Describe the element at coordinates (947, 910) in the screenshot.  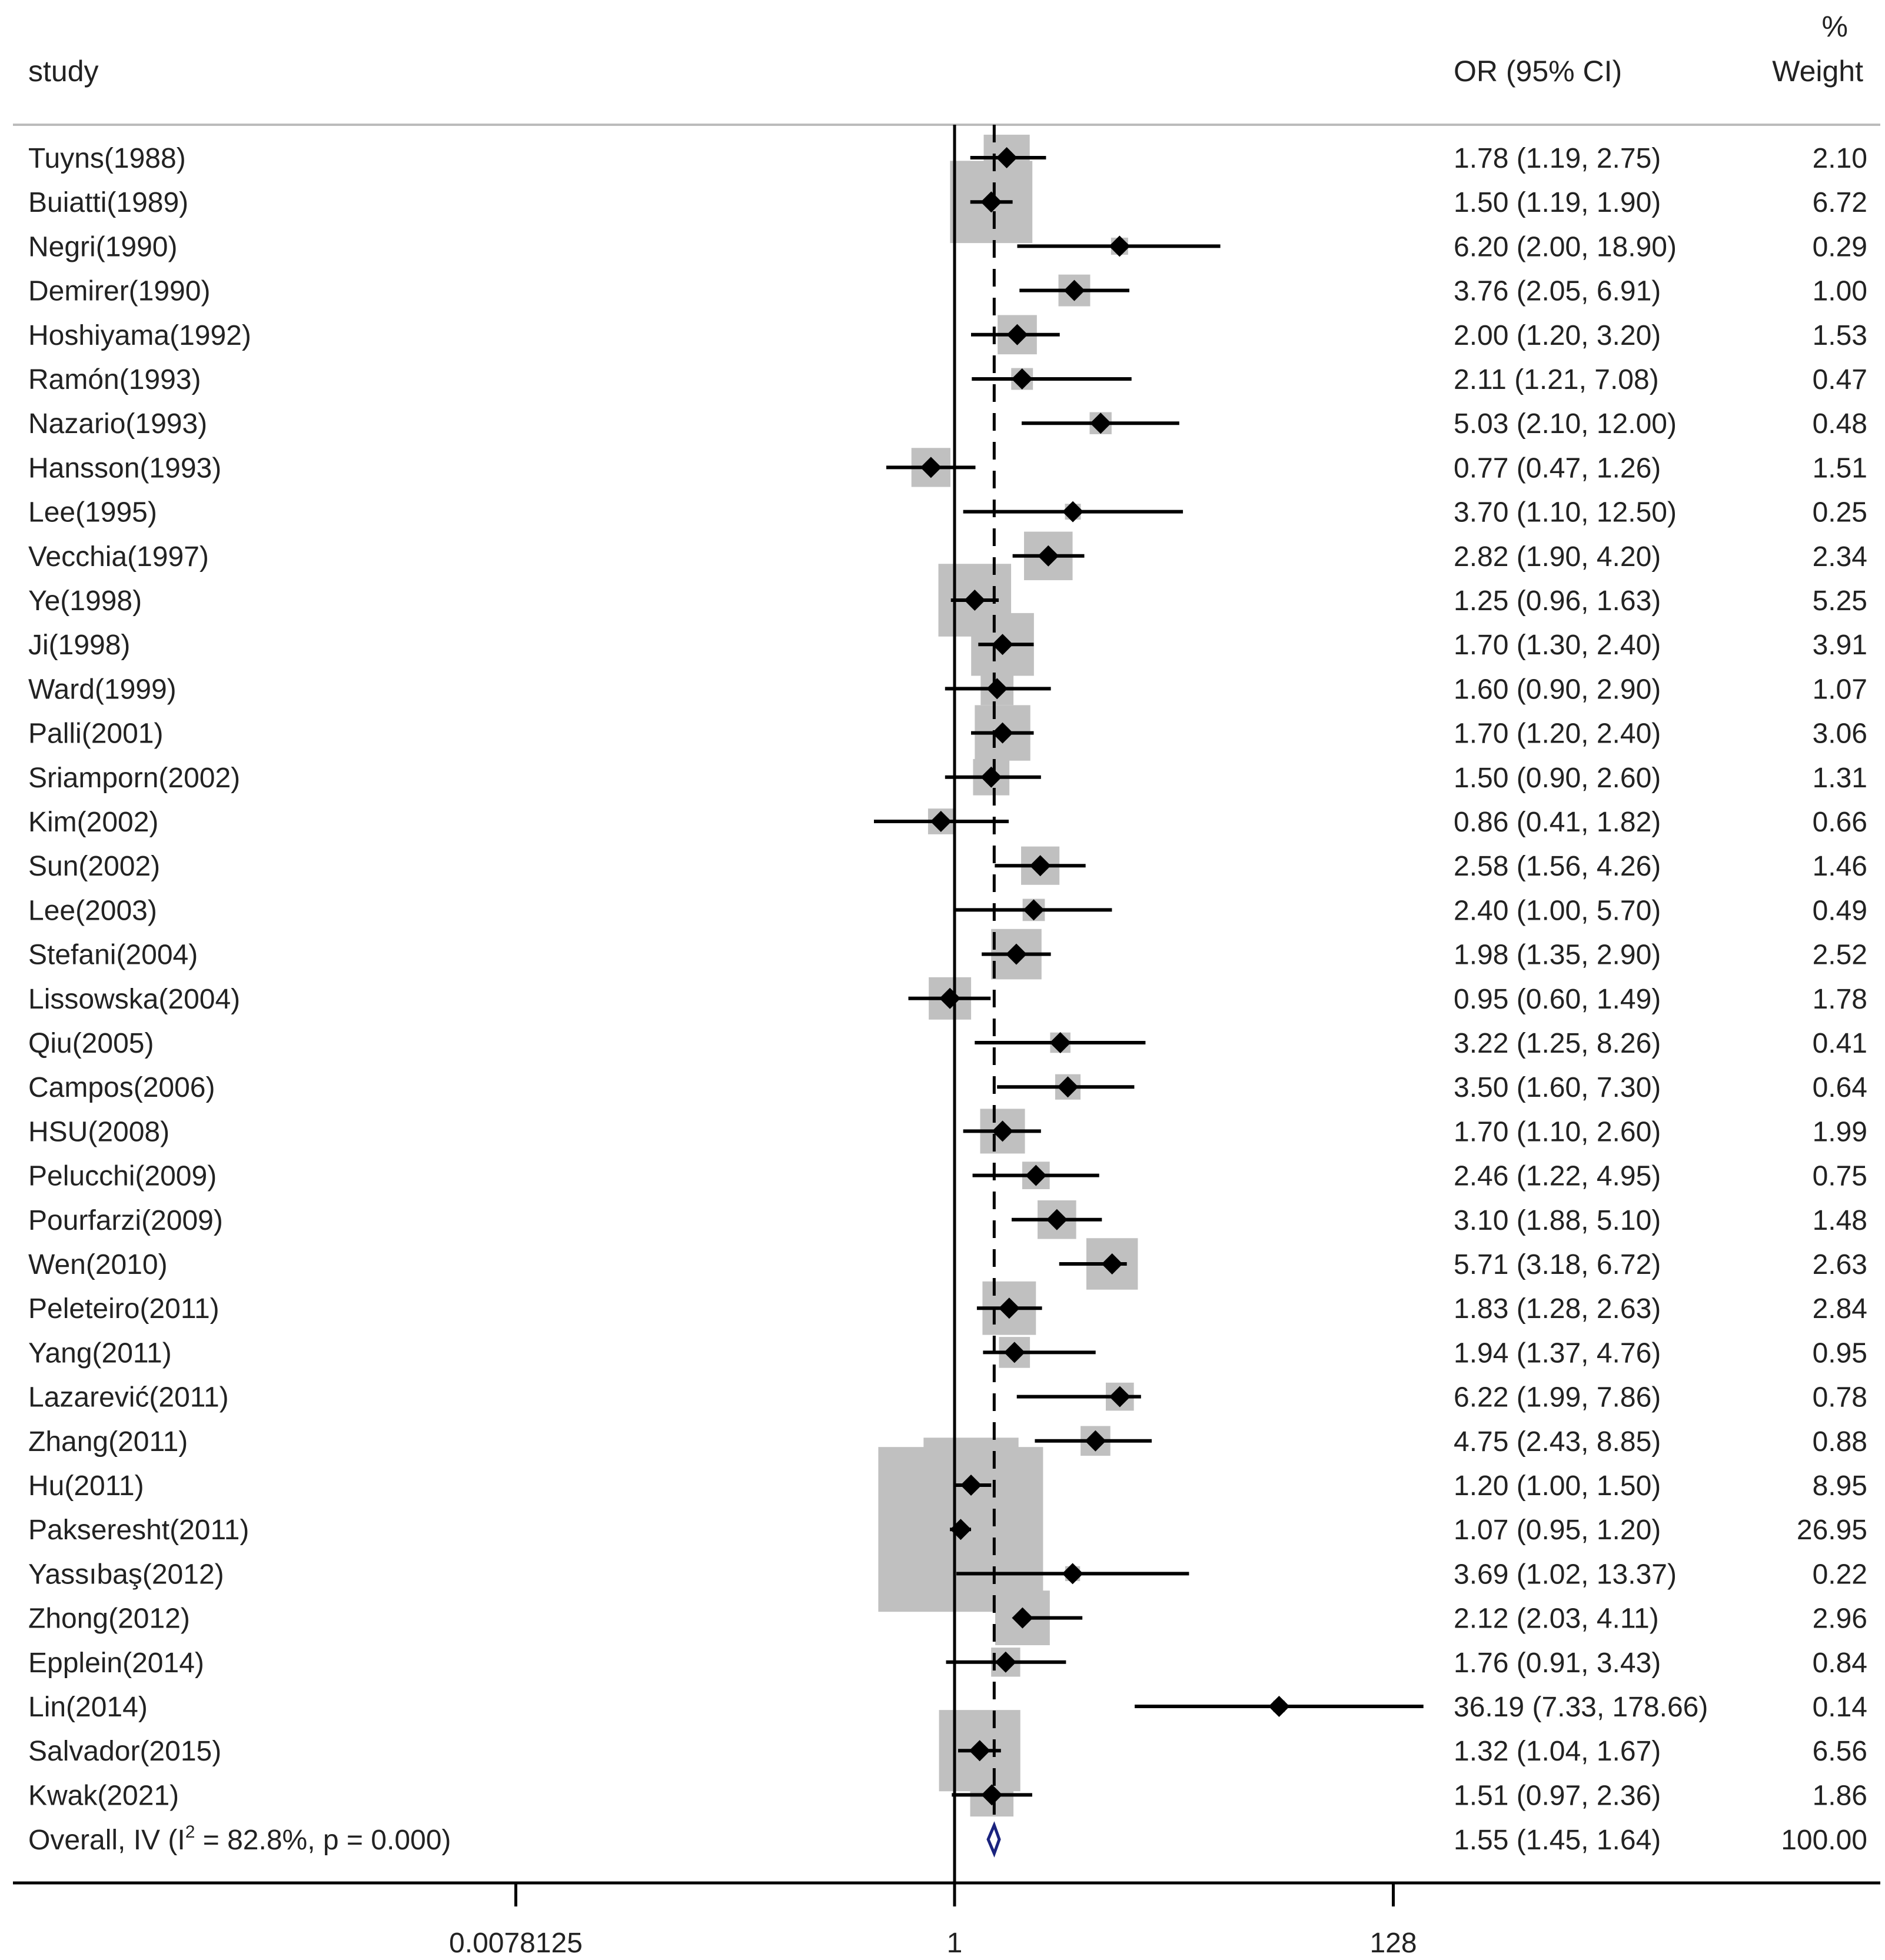
I see `study-row: Lee(2003) 2.40 (1.00, 5.70) 0.49` at that location.